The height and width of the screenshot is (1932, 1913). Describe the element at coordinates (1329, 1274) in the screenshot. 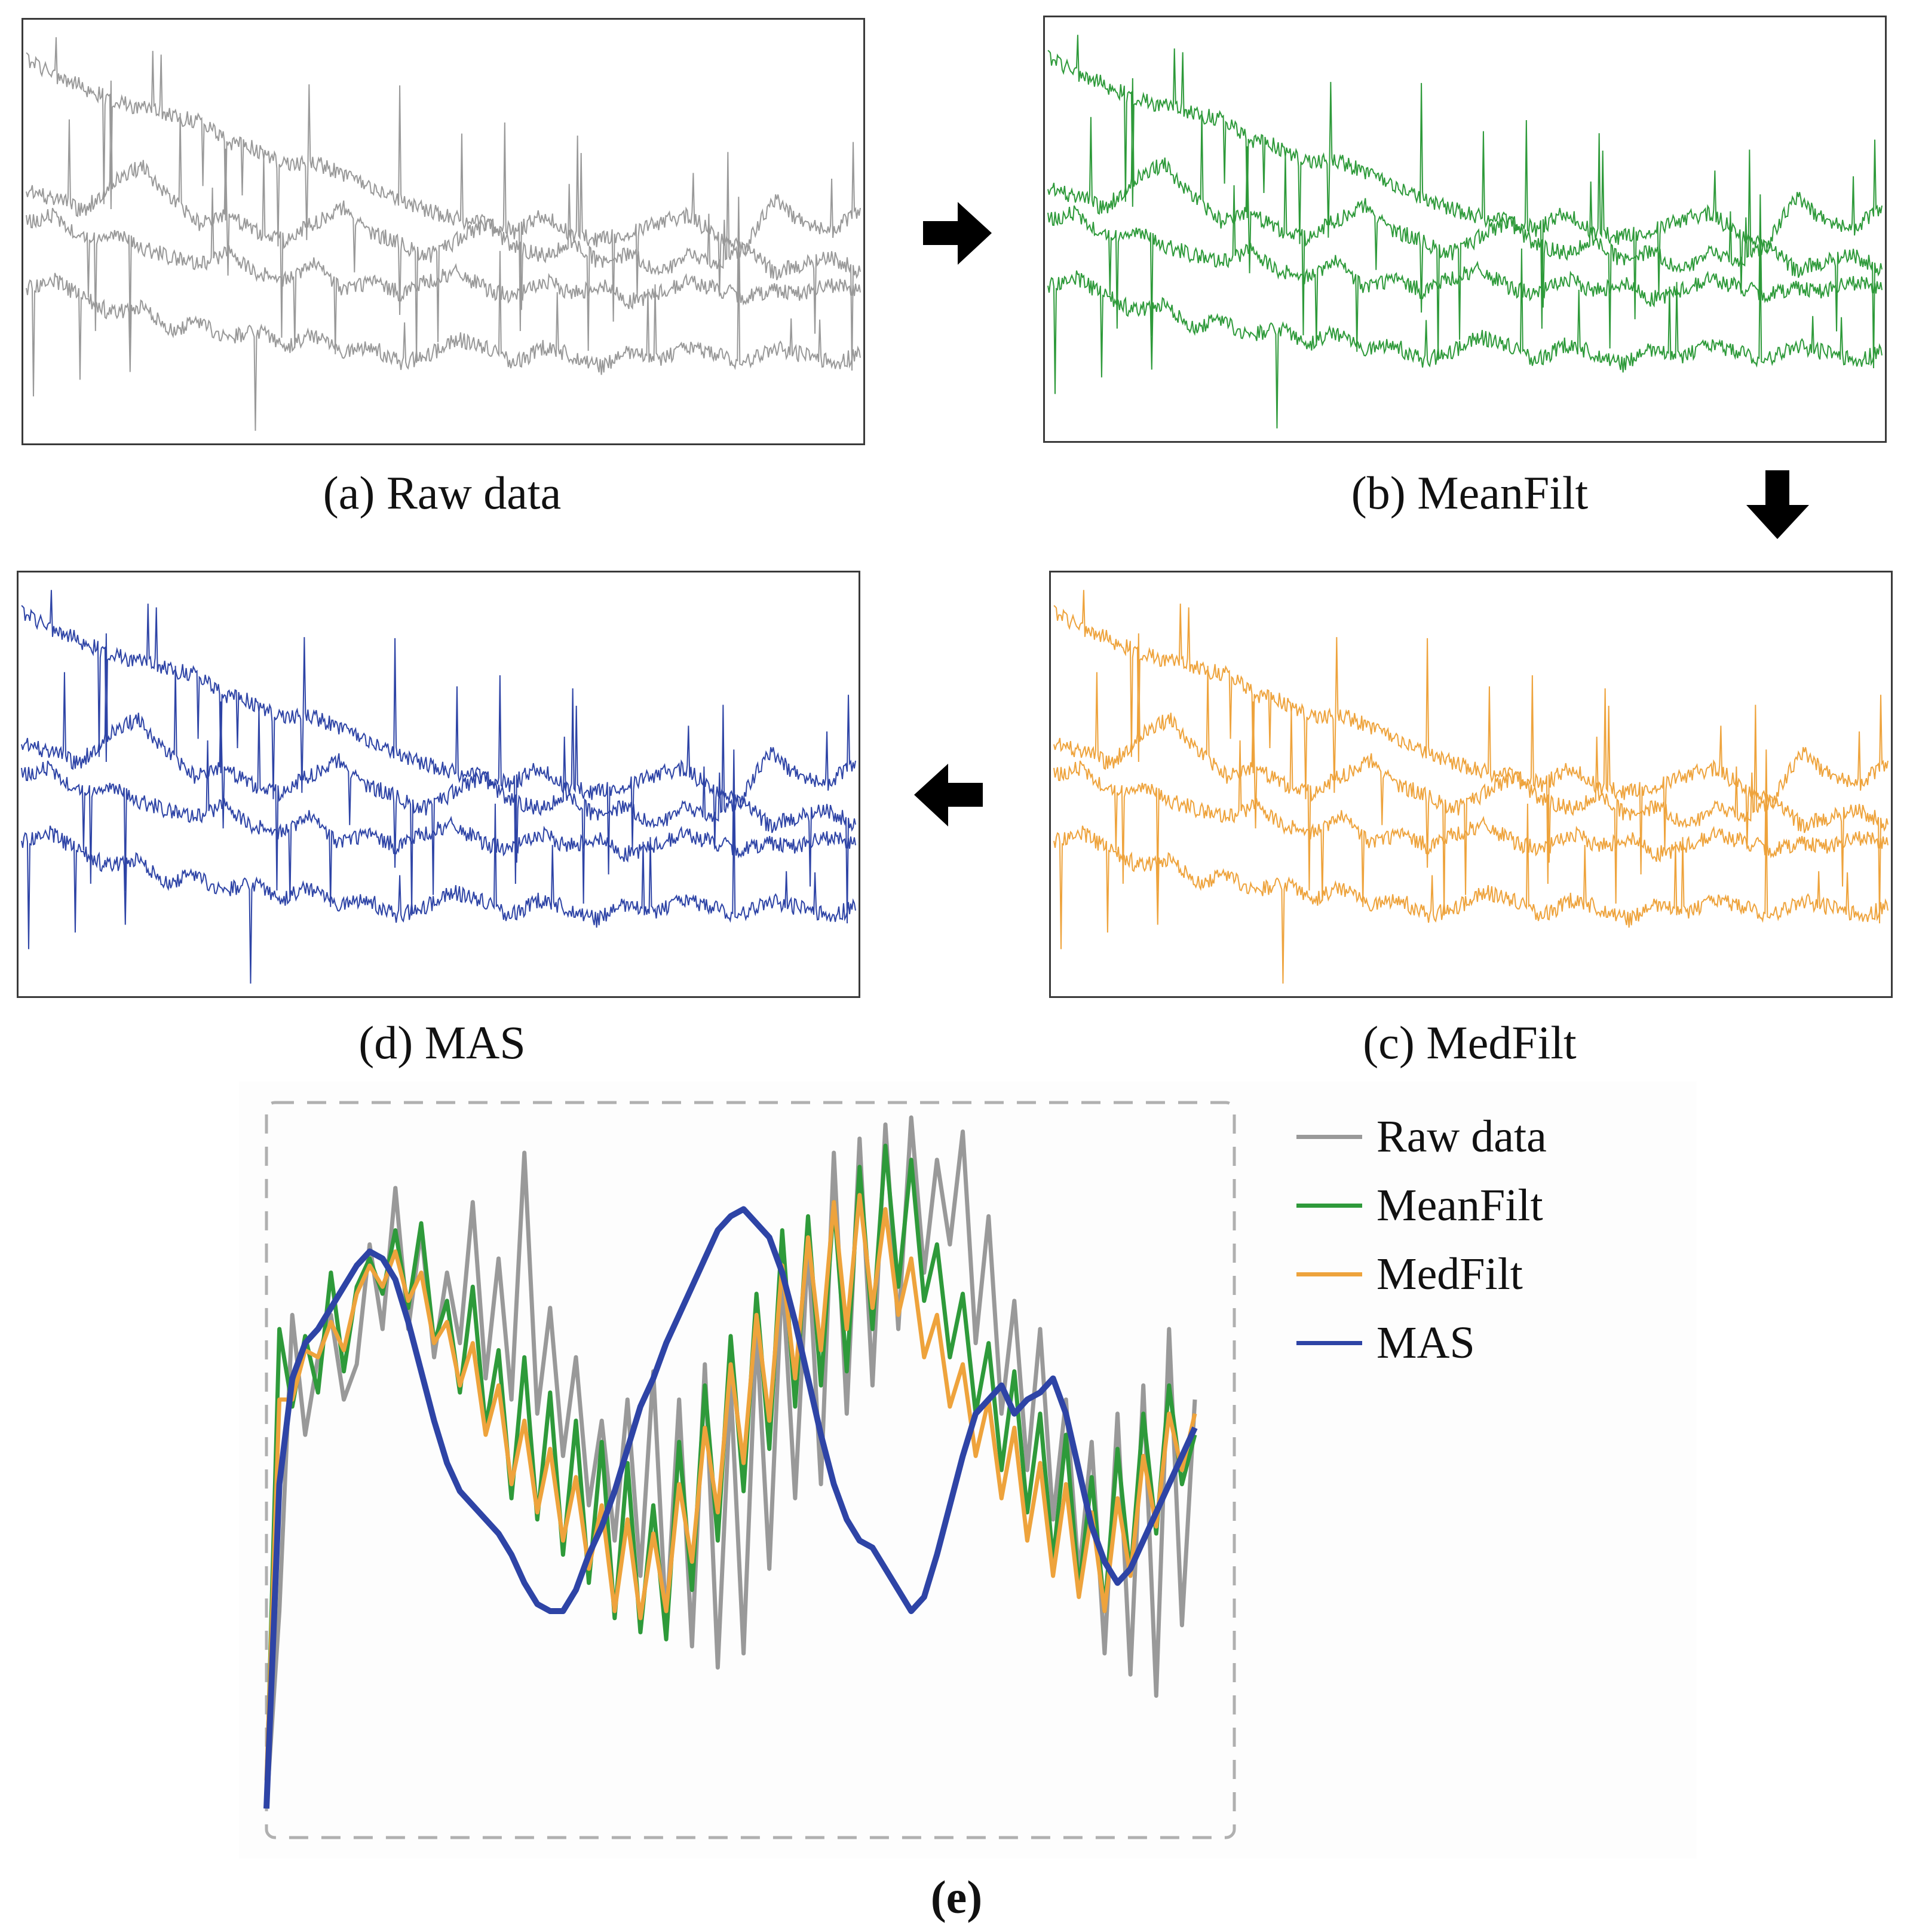

I see `legend-swatch-medfilt` at that location.